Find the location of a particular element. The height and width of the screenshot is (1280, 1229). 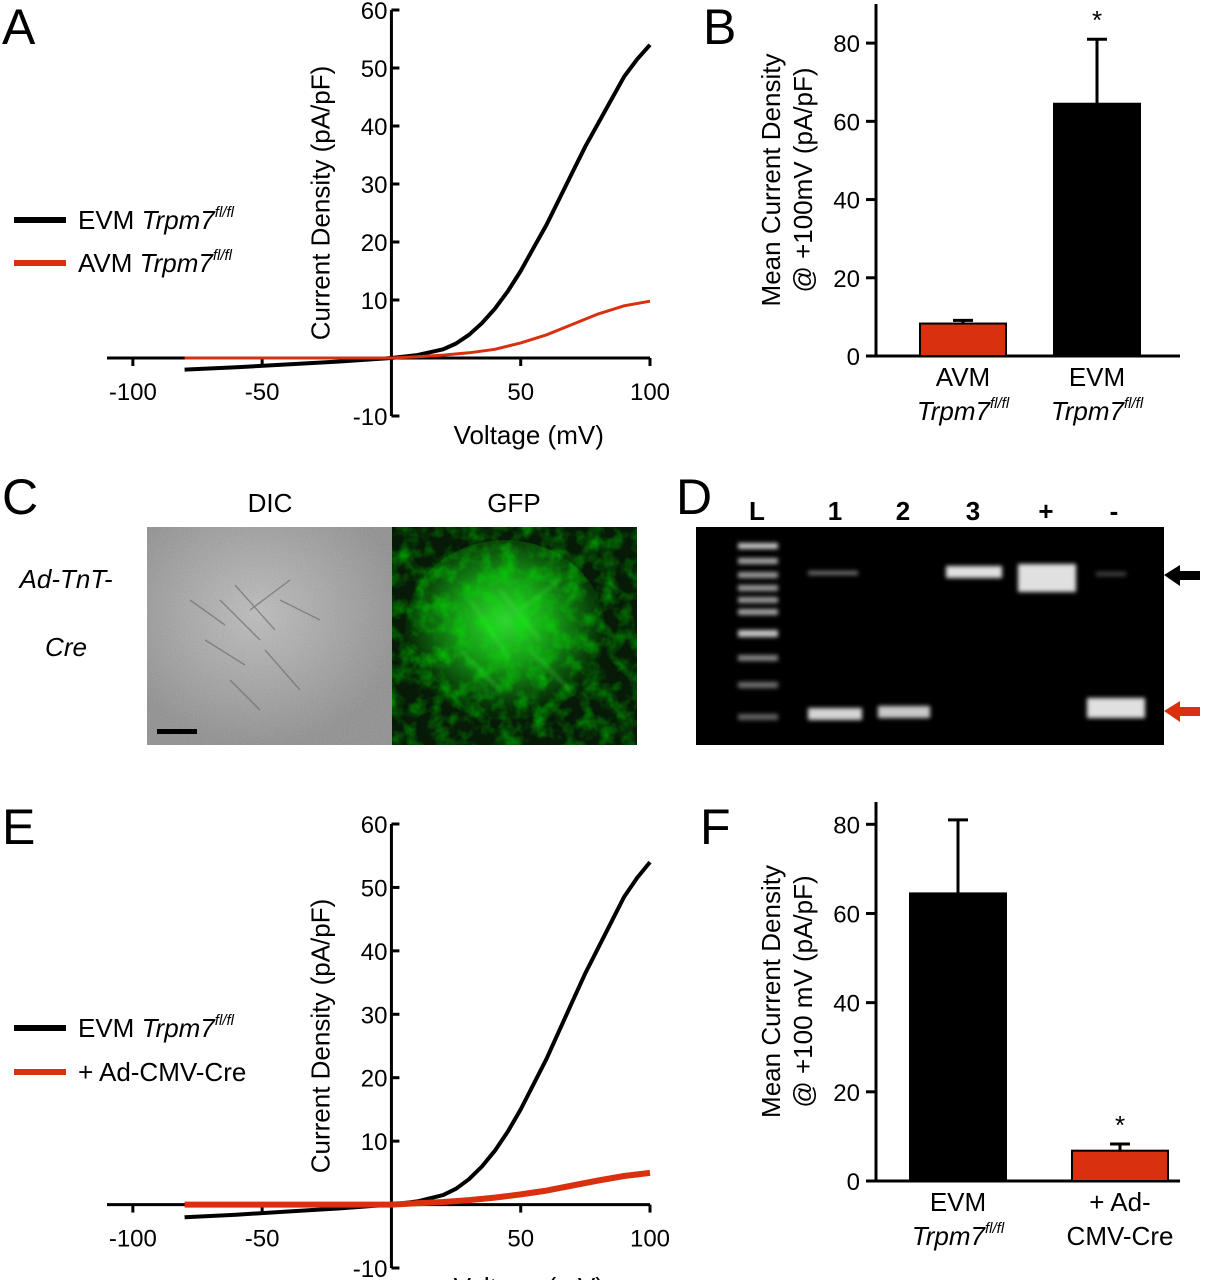

panel-c-images: DIC GFP Ad-TnT- Cre is located at coordinates (327, 616).